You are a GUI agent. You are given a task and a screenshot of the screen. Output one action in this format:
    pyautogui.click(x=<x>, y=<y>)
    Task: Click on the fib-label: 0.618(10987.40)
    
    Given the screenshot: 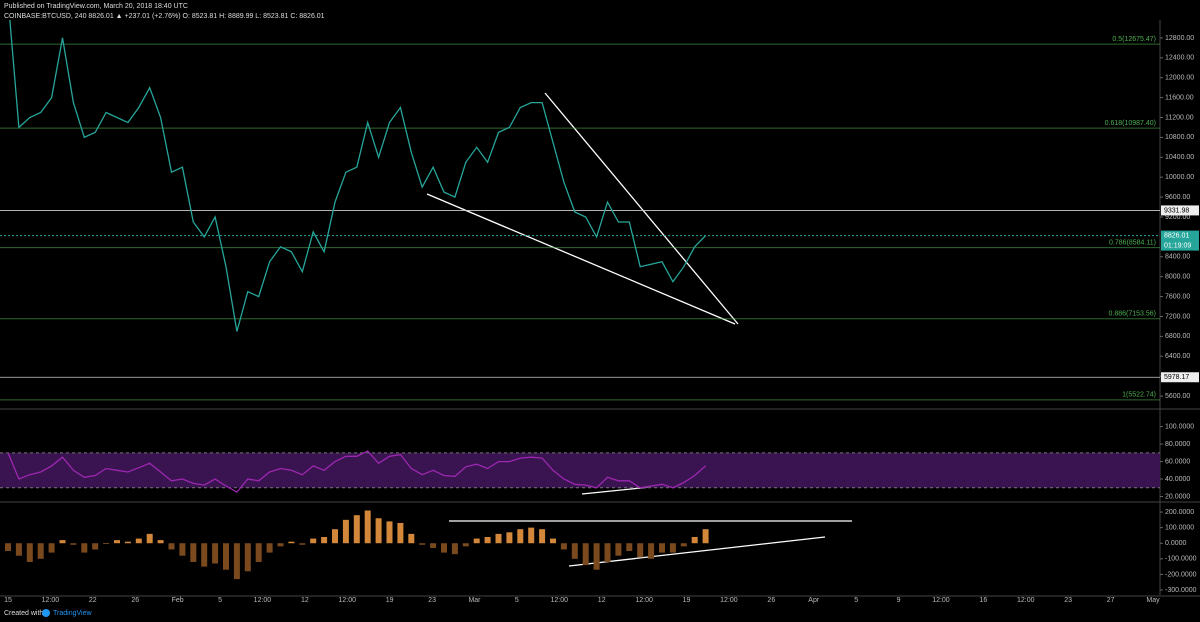 What is the action you would take?
    pyautogui.click(x=1130, y=123)
    